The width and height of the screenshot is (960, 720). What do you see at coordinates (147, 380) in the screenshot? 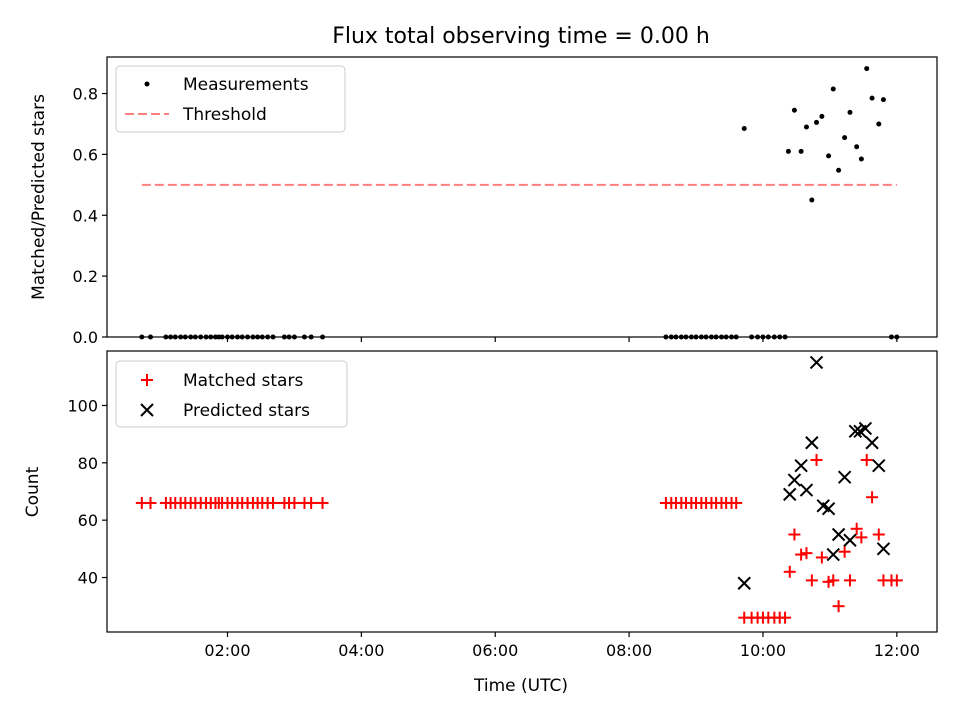
I see `legend-matched-marker` at bounding box center [147, 380].